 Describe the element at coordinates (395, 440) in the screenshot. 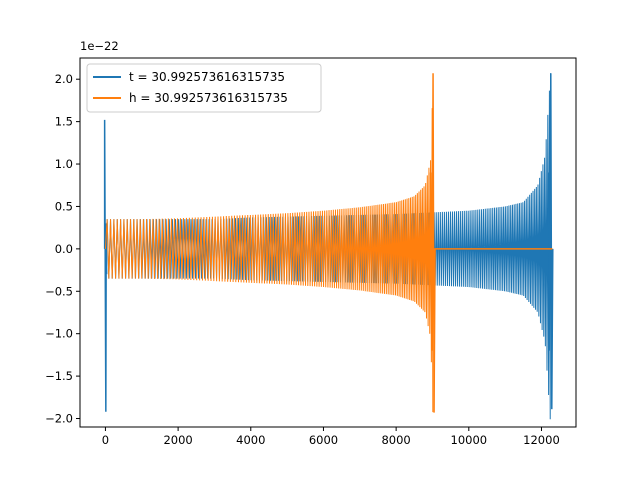

I see `x-tick-label: 8000` at that location.